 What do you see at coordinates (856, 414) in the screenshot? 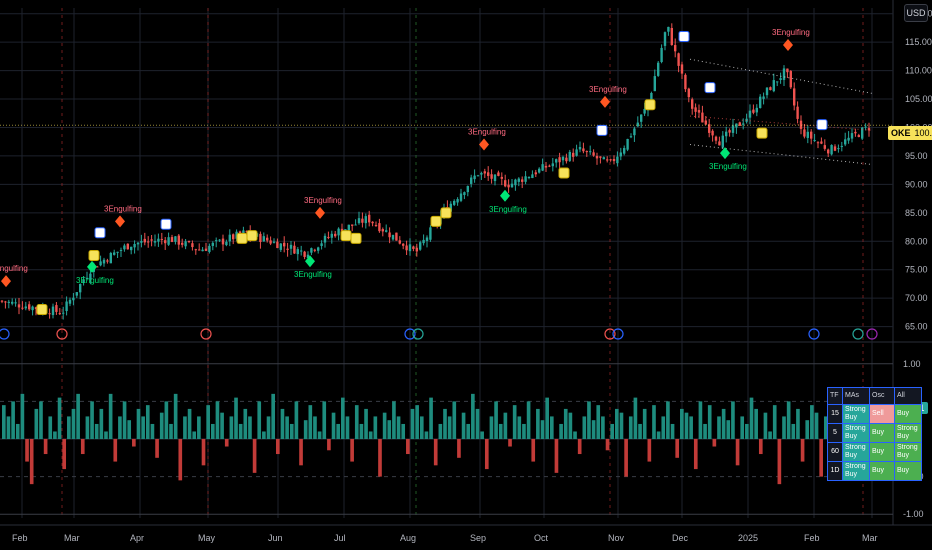
I see `mas-cell: Strong Buy` at bounding box center [856, 414].